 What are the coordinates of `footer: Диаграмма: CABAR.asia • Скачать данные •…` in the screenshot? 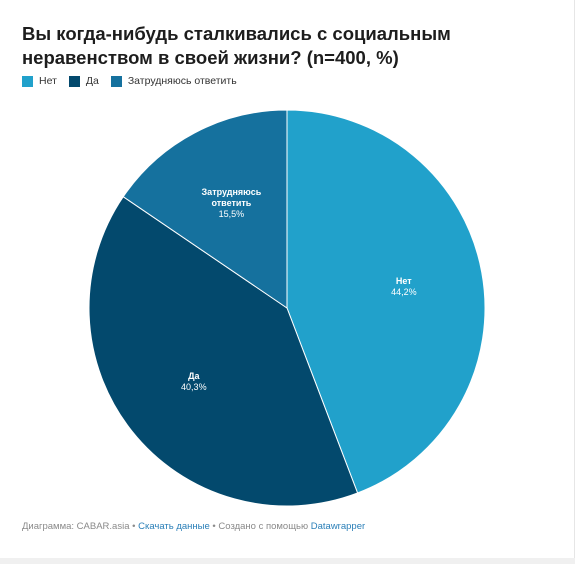 It's located at (193, 526).